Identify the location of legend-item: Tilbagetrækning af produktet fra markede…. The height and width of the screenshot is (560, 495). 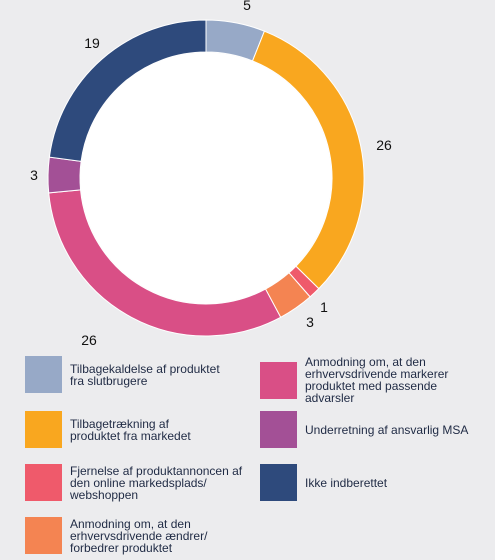
(135, 429).